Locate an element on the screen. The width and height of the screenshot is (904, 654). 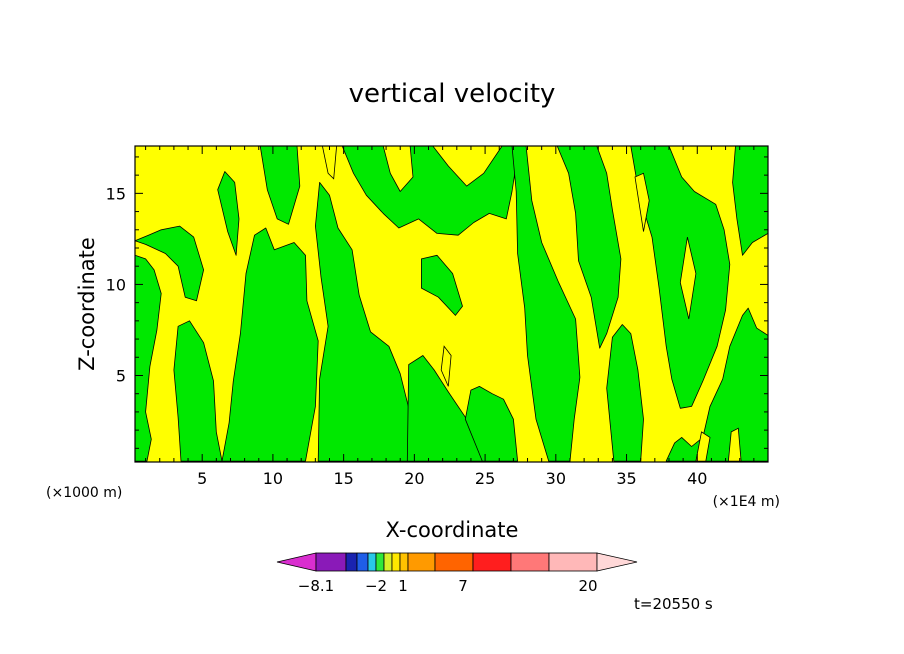
colorbar-lower-triangle is located at coordinates (296, 562).